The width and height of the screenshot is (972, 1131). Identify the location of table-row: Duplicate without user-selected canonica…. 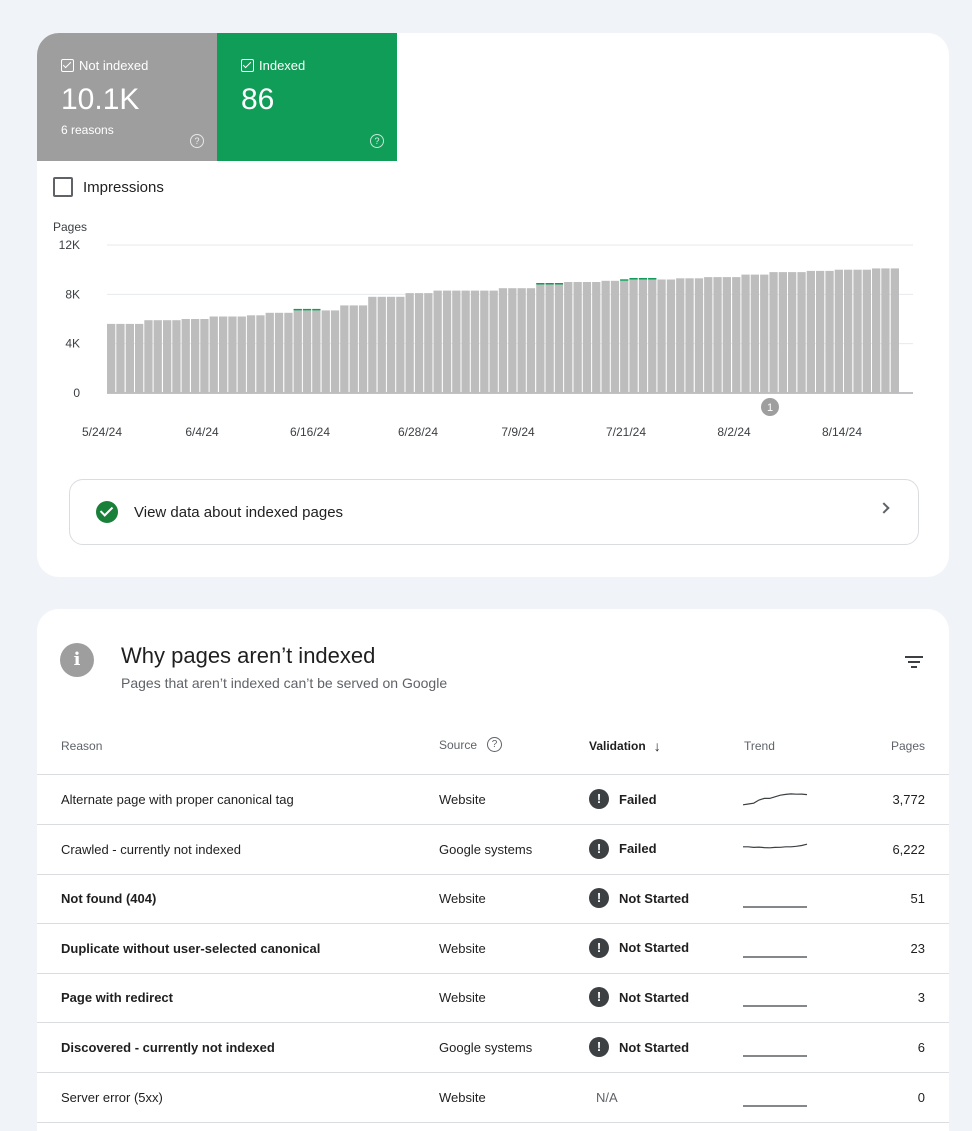
(493, 949).